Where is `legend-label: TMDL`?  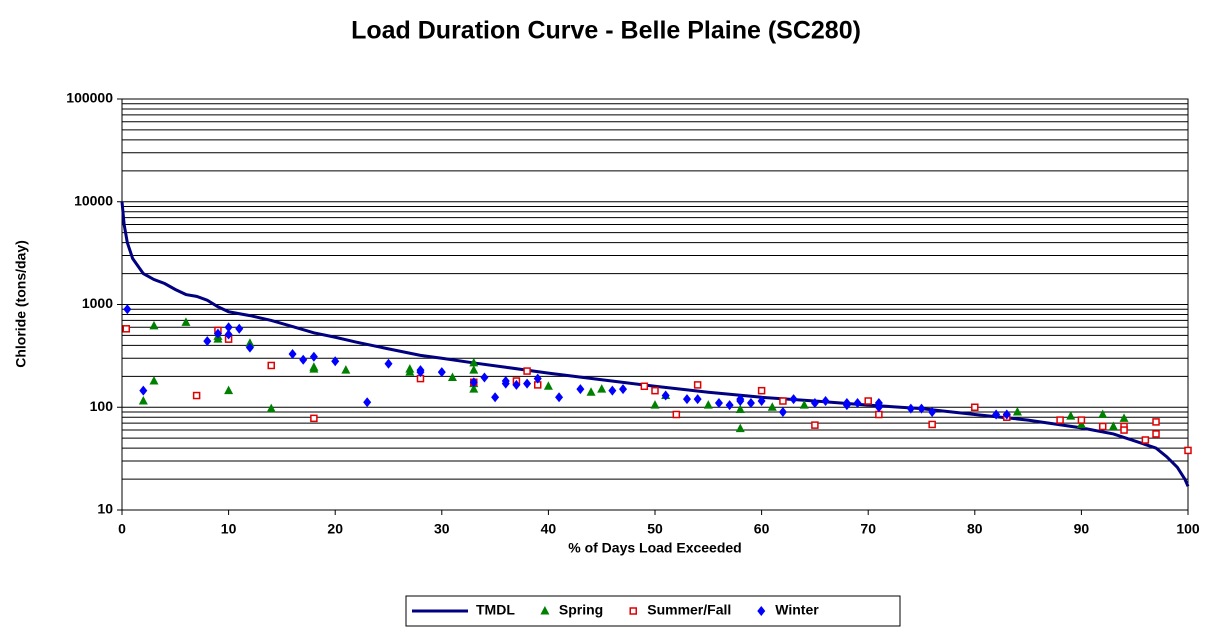 legend-label: TMDL is located at coordinates (495, 610).